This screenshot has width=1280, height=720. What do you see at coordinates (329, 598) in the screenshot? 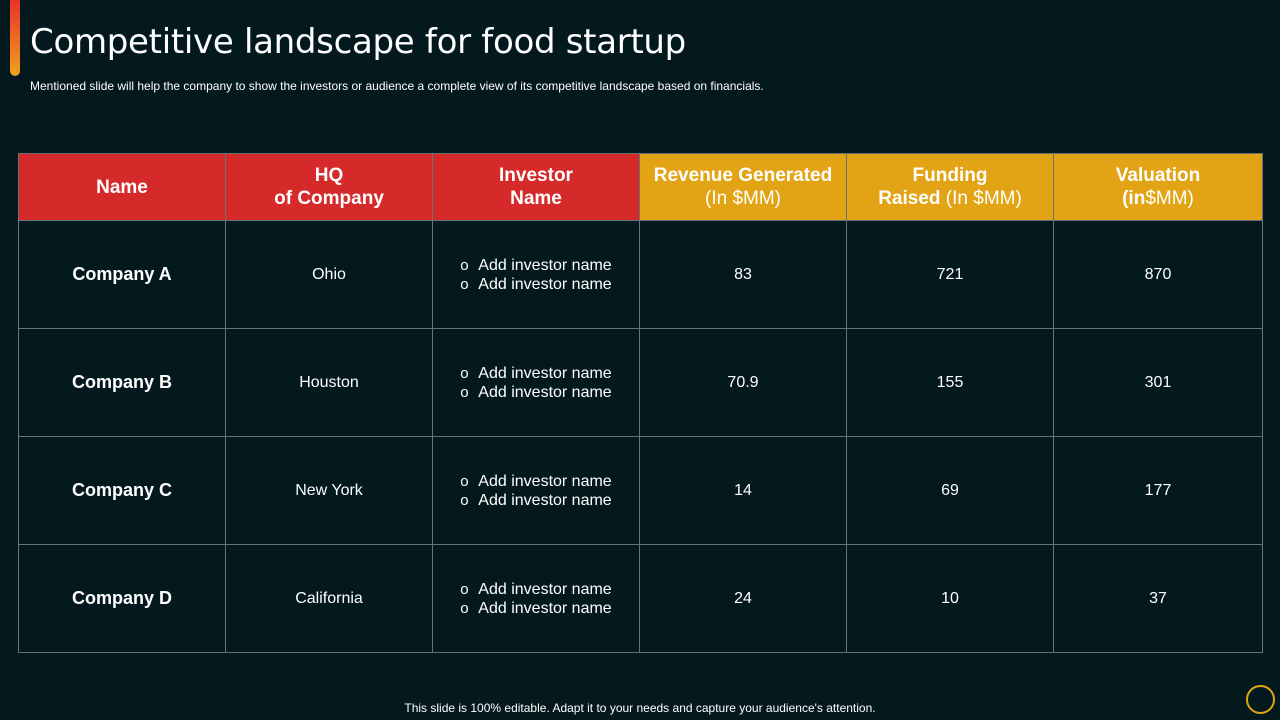
I see `hq-location: California` at bounding box center [329, 598].